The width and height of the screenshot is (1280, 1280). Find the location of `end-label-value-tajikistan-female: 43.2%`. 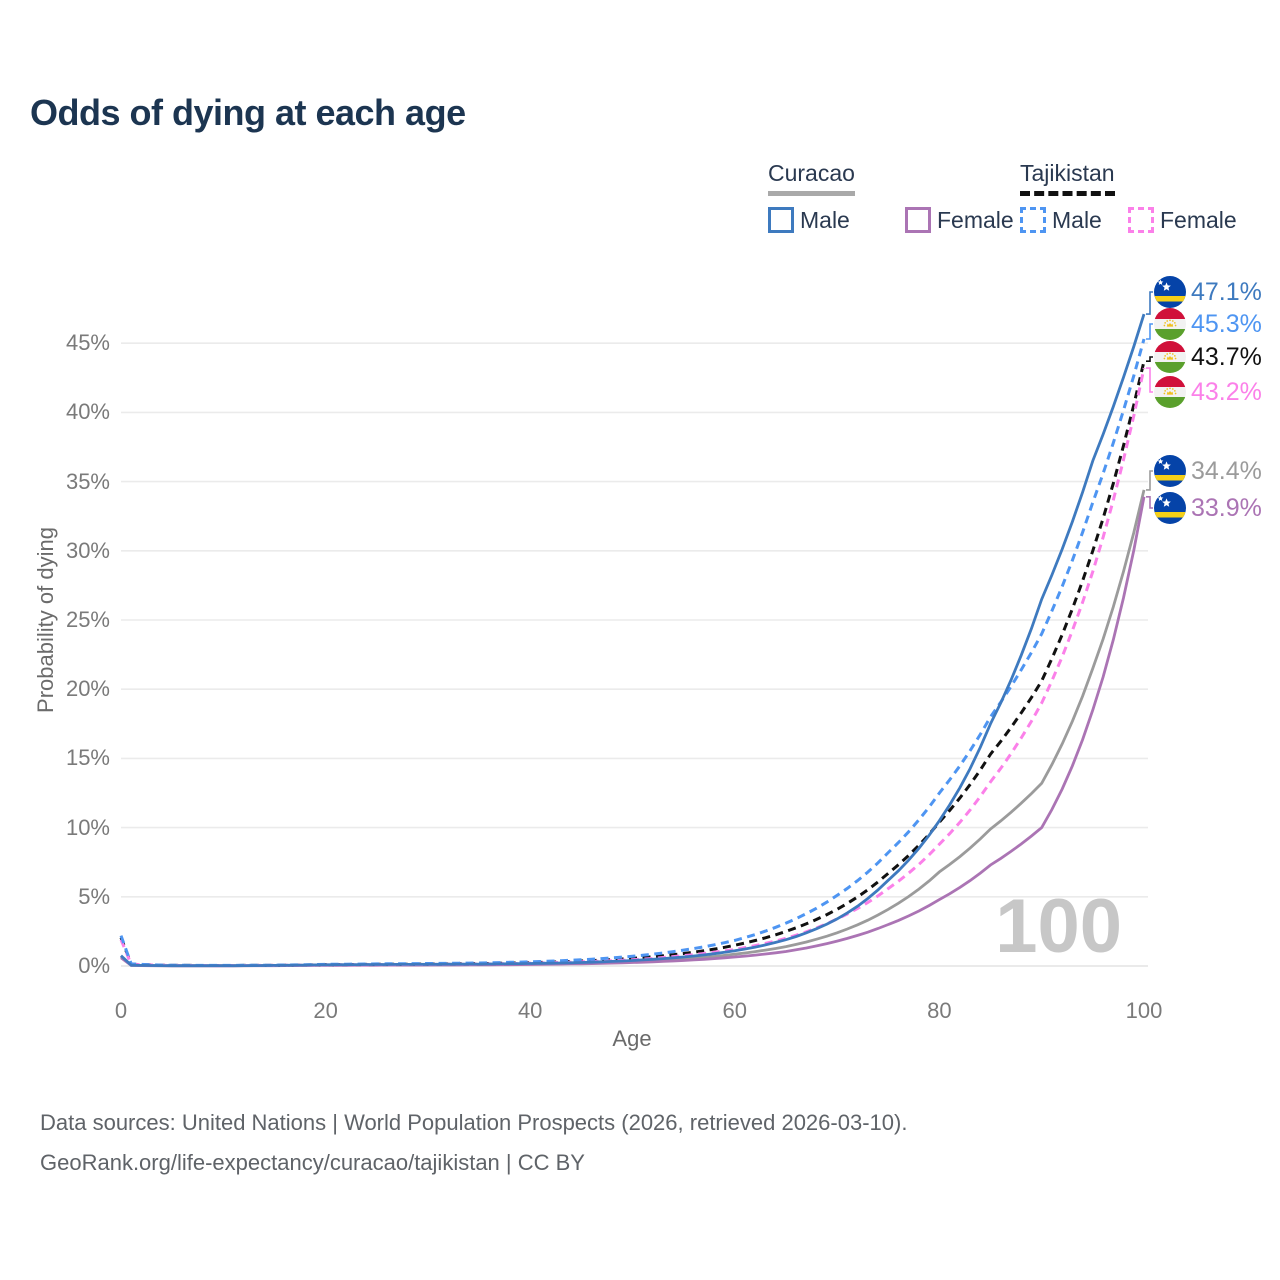

end-label-value-tajikistan-female: 43.2% is located at coordinates (1226, 392).